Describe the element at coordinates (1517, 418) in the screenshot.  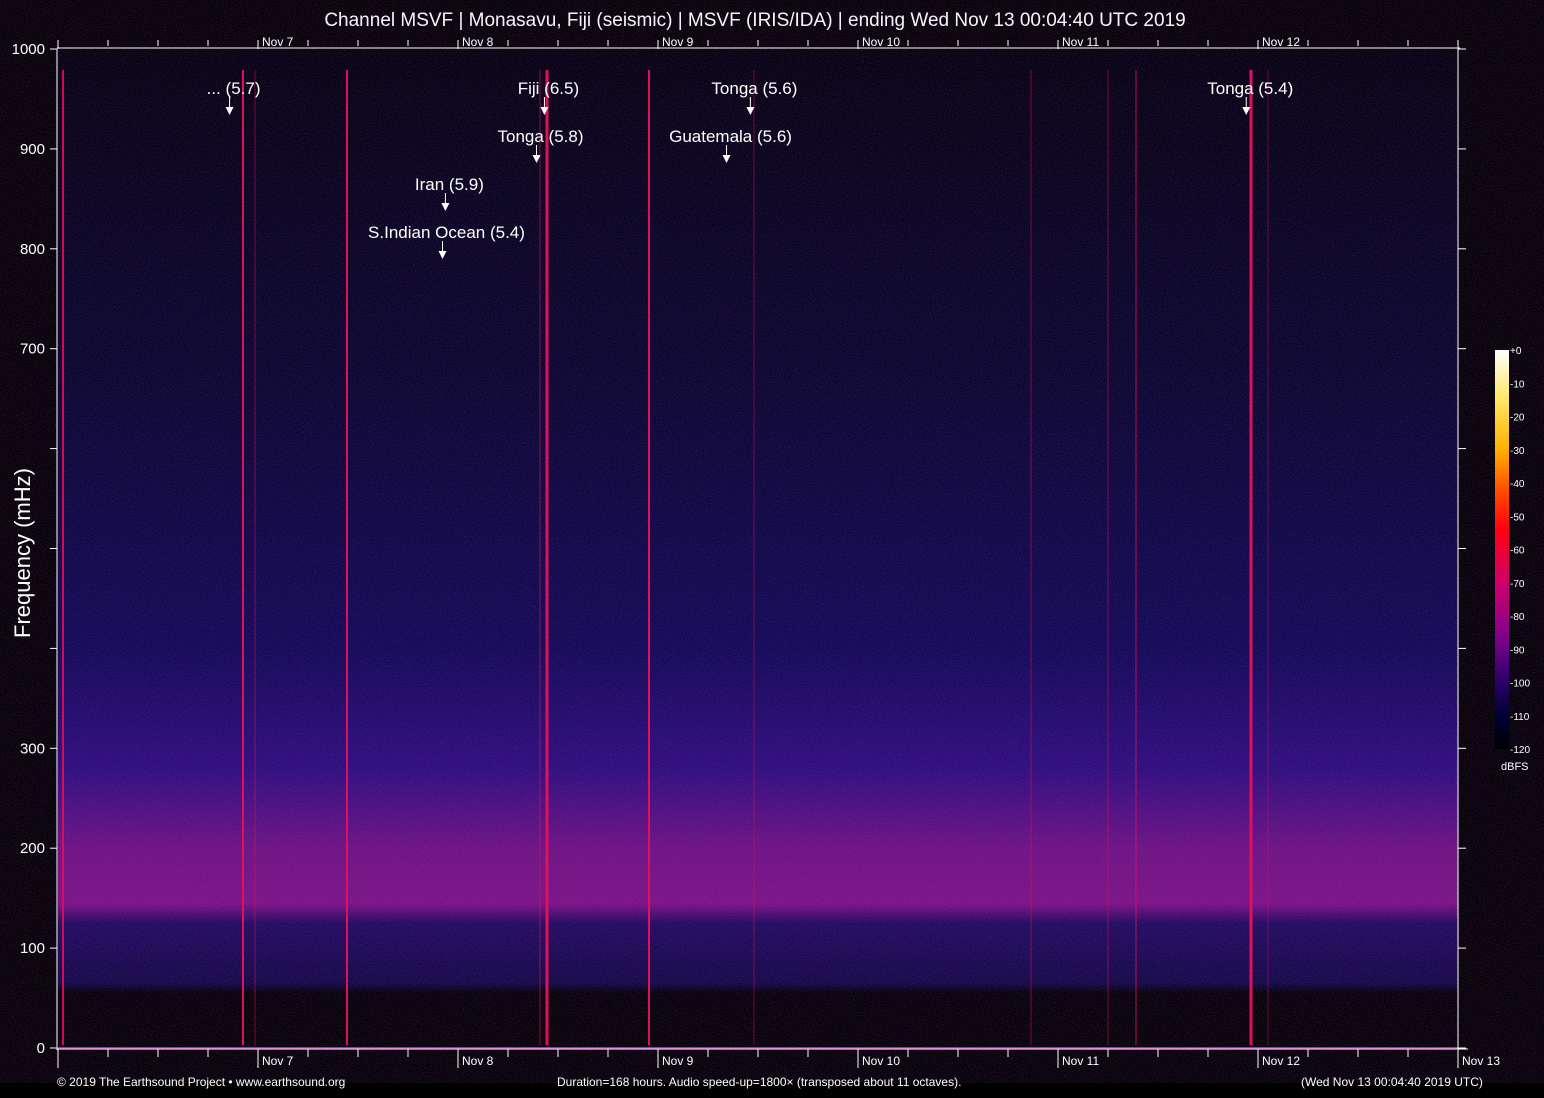
I see `colorbar-tick-label: -20` at that location.